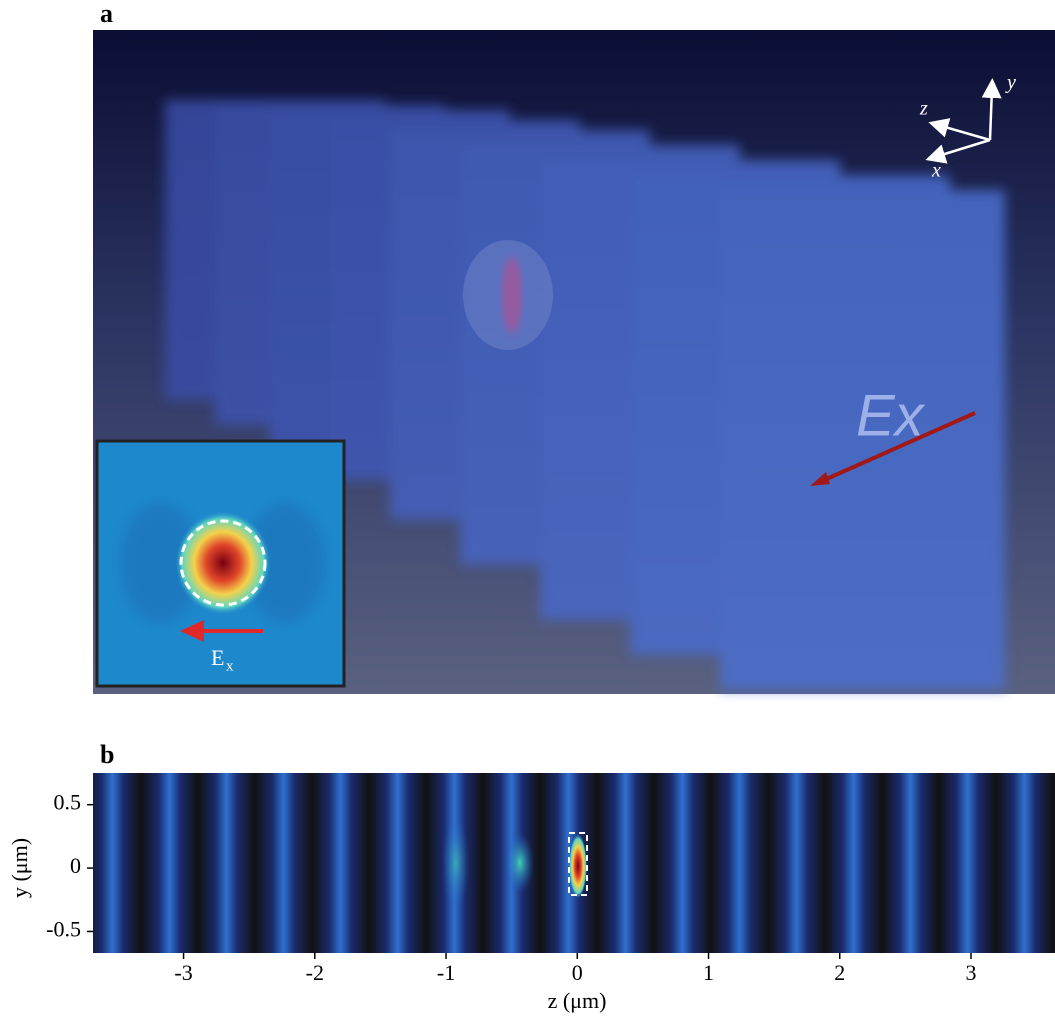  Describe the element at coordinates (577, 972) in the screenshot. I see `x-tick-label: 0` at that location.